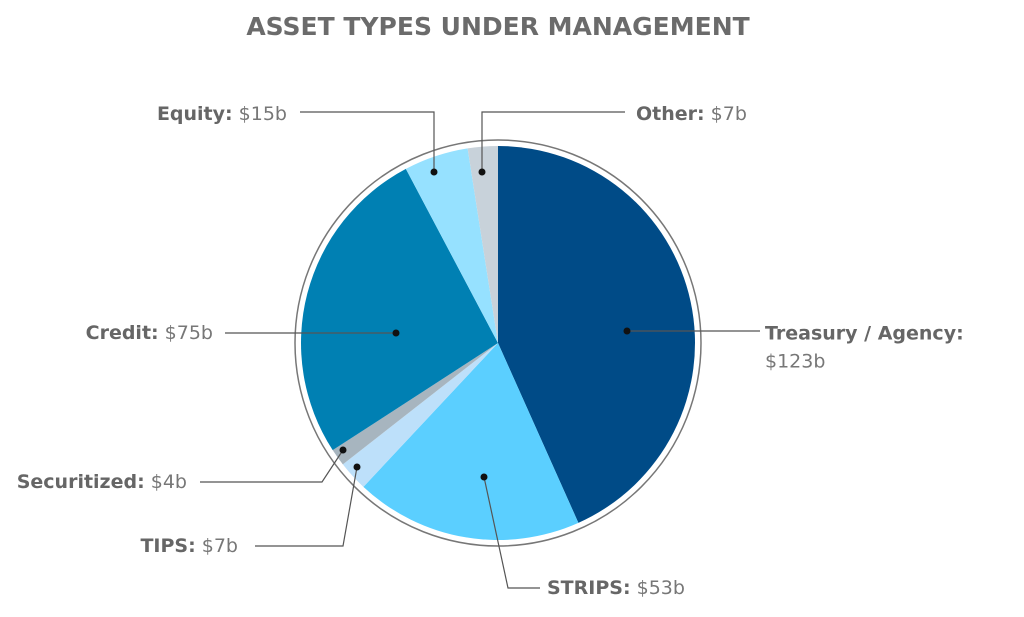 The height and width of the screenshot is (617, 1024). I want to click on slice-value: $4b, so click(169, 482).